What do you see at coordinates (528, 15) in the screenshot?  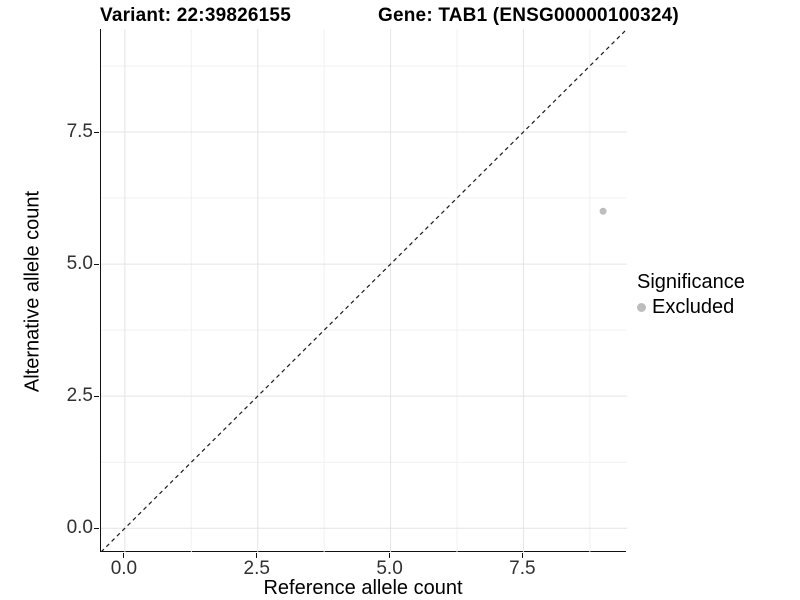 I see `plot-title-gene: Gene: TAB1 (ENSG00000100324)` at bounding box center [528, 15].